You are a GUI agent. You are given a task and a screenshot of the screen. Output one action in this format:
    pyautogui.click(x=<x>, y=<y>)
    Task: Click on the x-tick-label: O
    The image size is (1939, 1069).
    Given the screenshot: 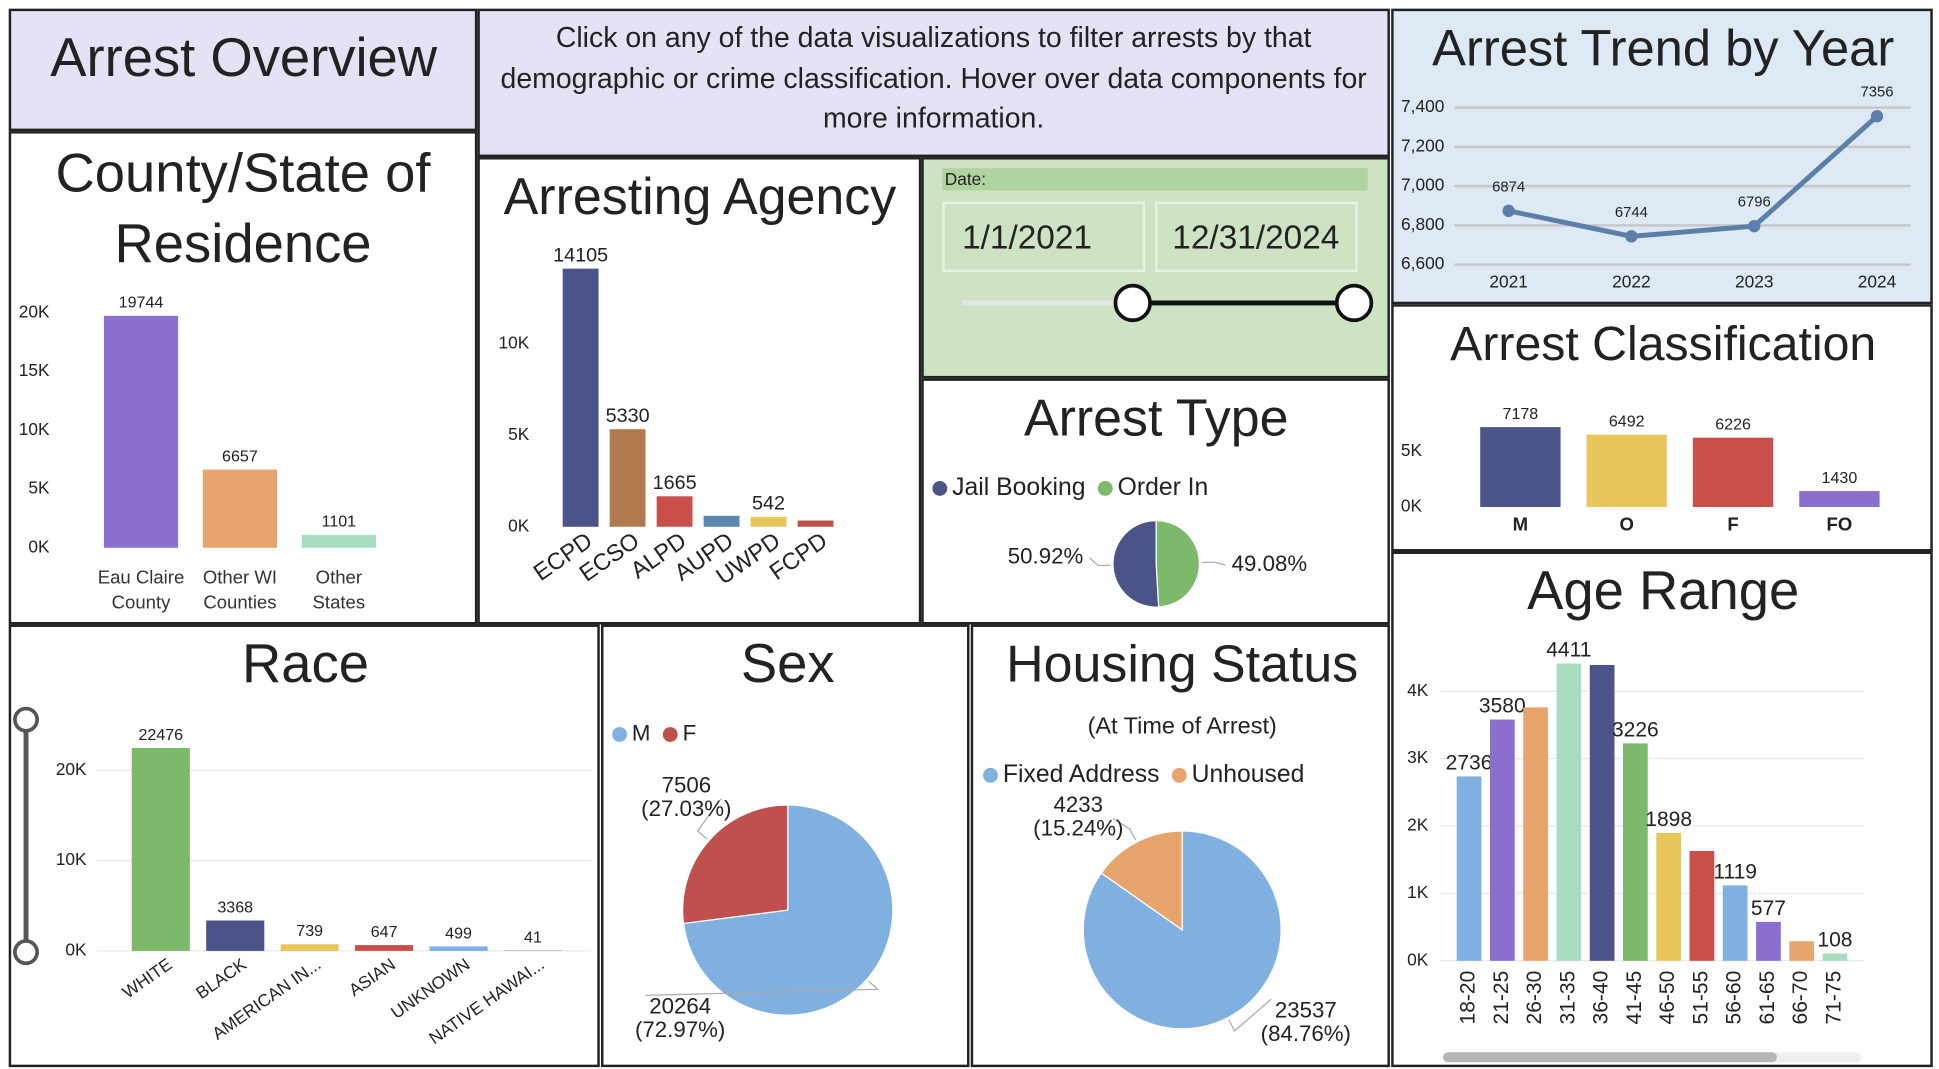 What is the action you would take?
    pyautogui.click(x=1627, y=523)
    